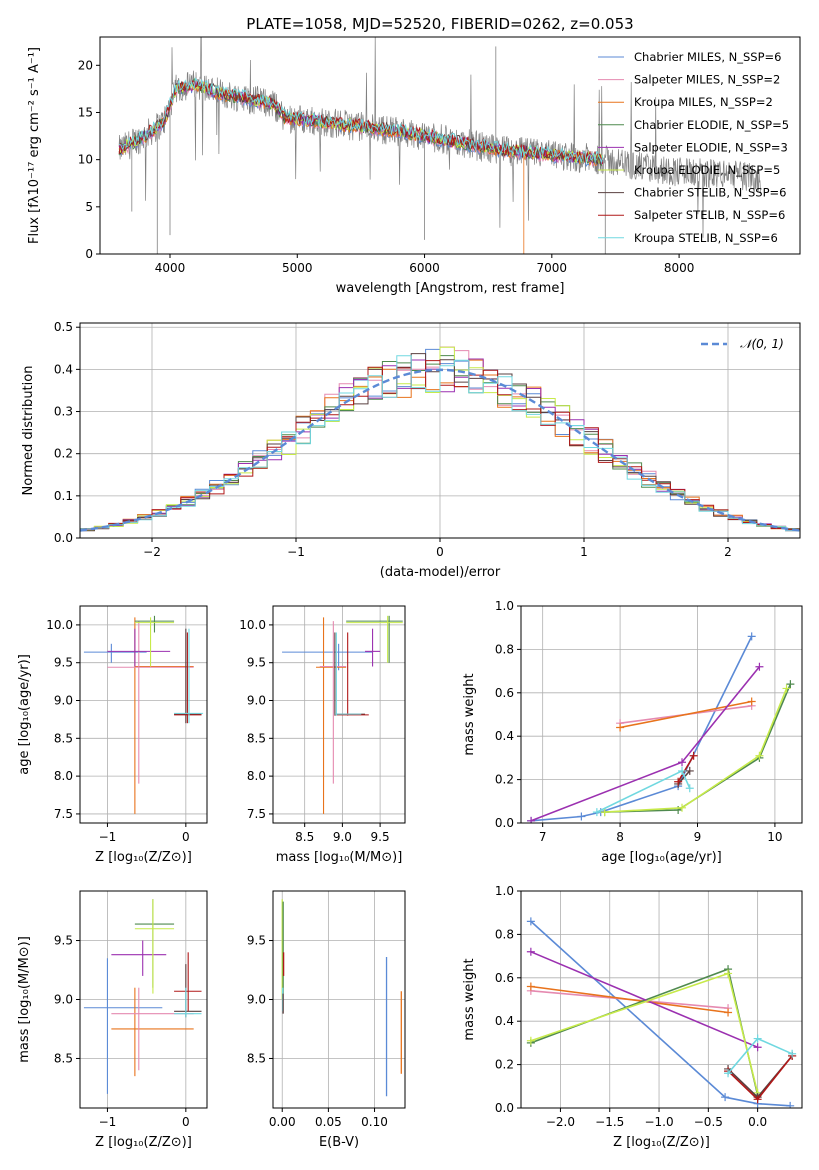 Image resolution: width=819 pixels, height=1170 pixels. What do you see at coordinates (34, 145) in the screenshot?
I see `axis-label-y: Flux [fλ10⁻¹⁷ erg cm⁻² s⁻¹ A⁻¹]` at bounding box center [34, 145].